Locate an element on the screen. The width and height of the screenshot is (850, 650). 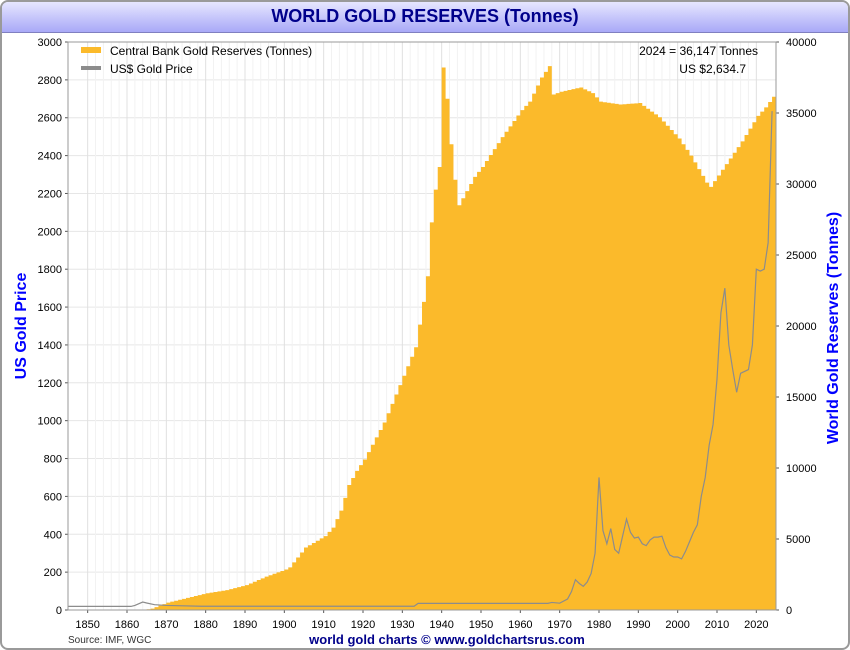
left-tick-label: 1200 is located at coordinates (50, 384).